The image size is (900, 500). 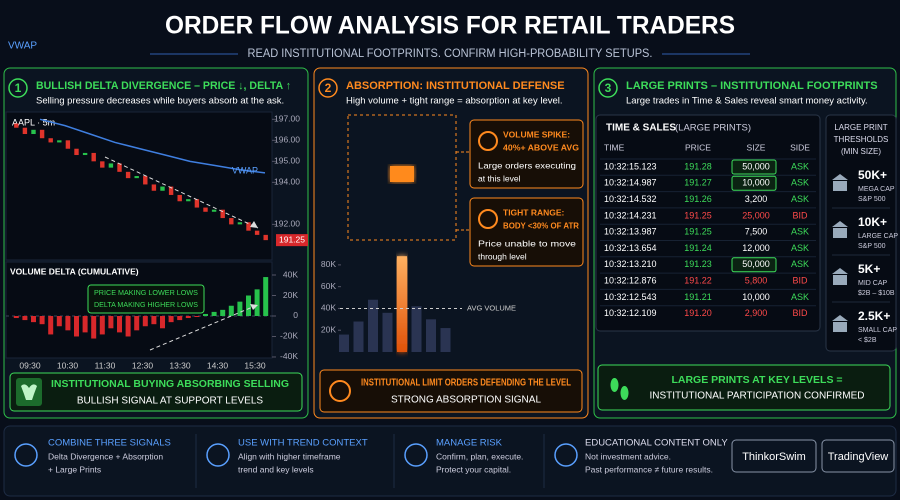 What do you see at coordinates (874, 316) in the screenshot?
I see `threshold-size: 2.5K+` at bounding box center [874, 316].